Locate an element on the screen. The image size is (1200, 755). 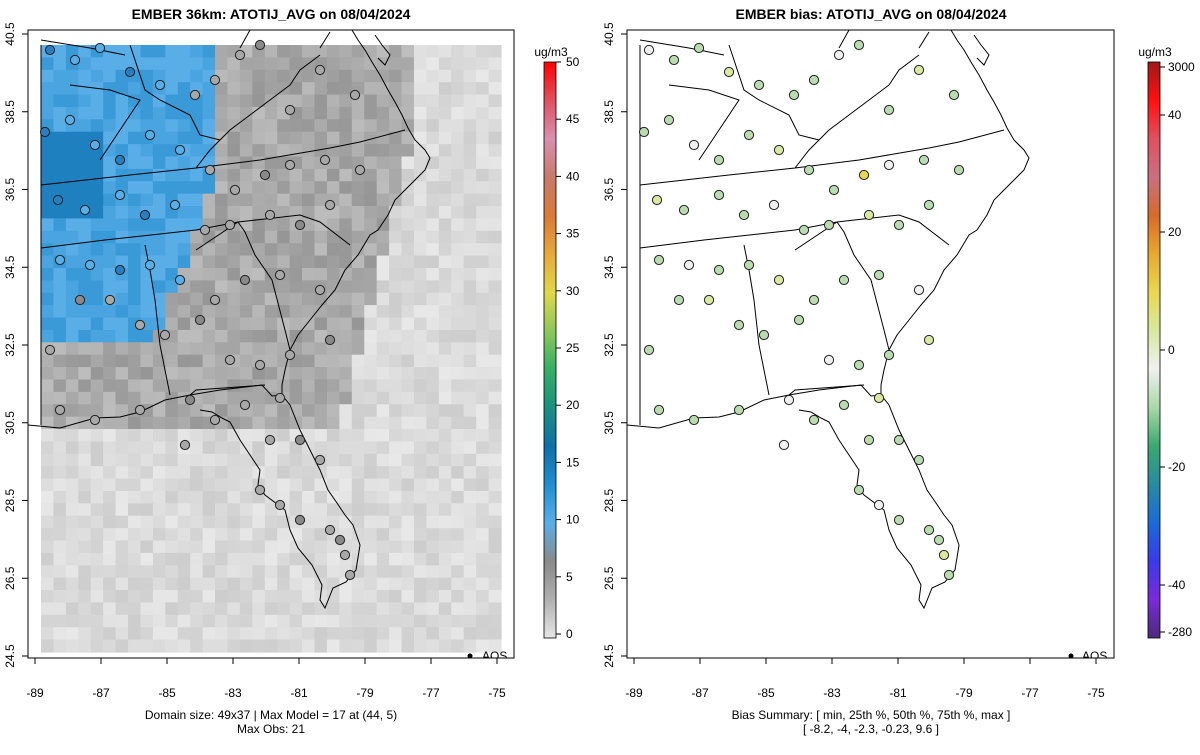
x-tick-label: -81 is located at coordinates (299, 693).